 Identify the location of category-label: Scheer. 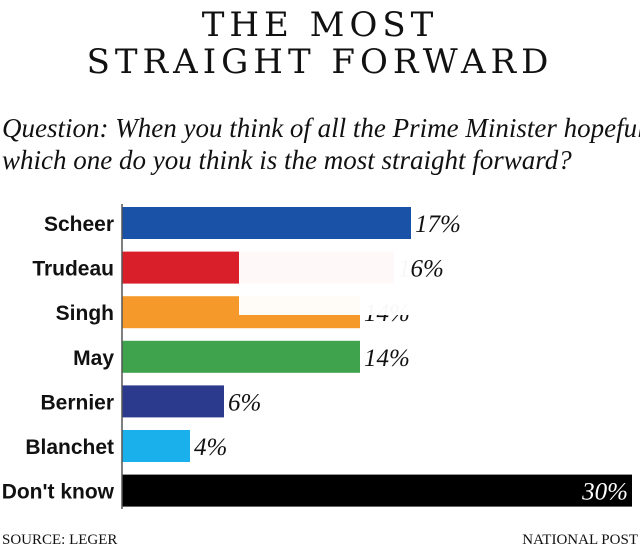
(79, 224).